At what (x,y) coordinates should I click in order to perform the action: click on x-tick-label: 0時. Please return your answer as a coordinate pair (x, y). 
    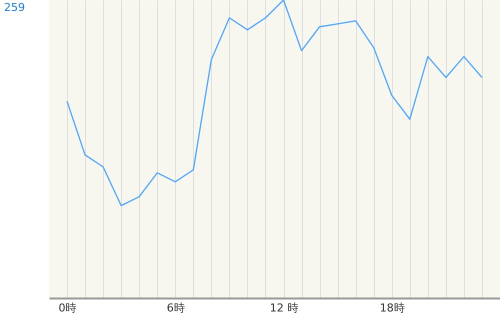
    Looking at the image, I should click on (67, 308).